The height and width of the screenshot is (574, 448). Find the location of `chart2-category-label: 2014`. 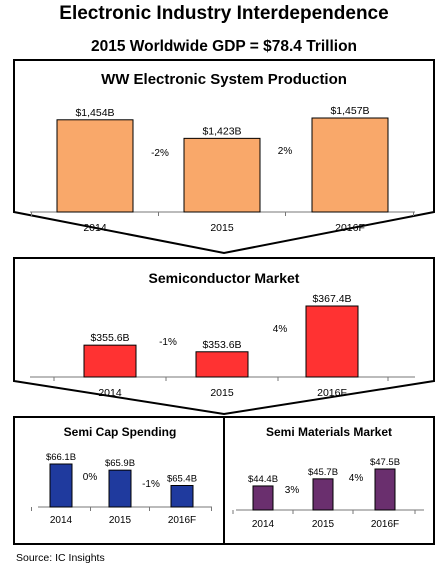

chart2-category-label: 2014 is located at coordinates (110, 393).